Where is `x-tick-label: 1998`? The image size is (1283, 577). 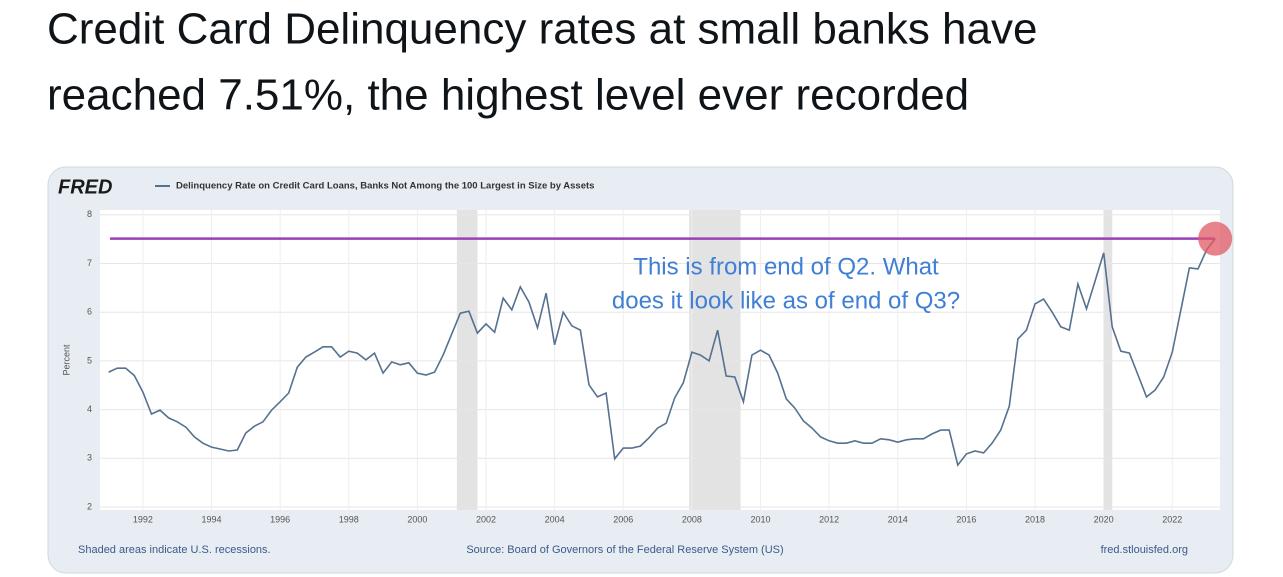 x-tick-label: 1998 is located at coordinates (349, 519).